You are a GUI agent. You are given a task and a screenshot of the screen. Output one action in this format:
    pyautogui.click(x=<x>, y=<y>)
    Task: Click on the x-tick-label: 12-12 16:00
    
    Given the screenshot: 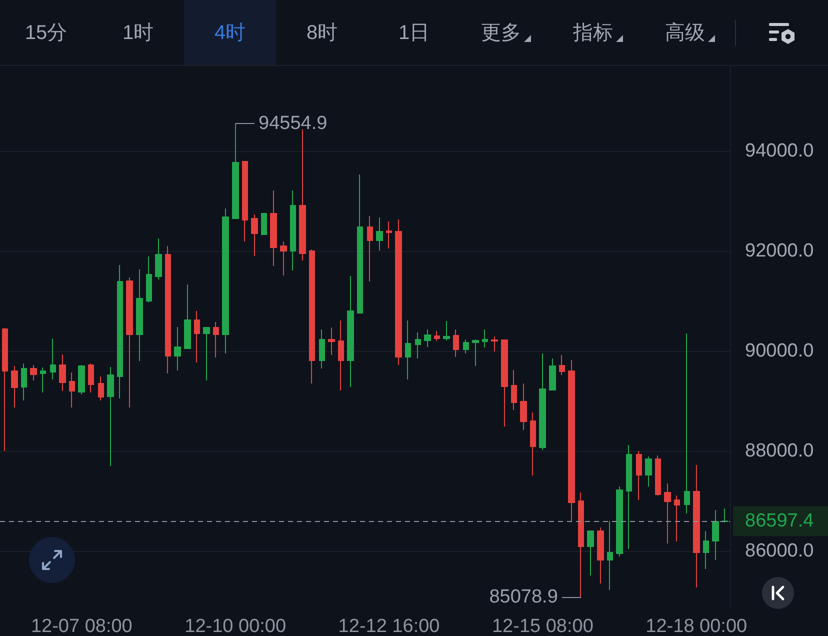 What is the action you would take?
    pyautogui.click(x=389, y=626)
    